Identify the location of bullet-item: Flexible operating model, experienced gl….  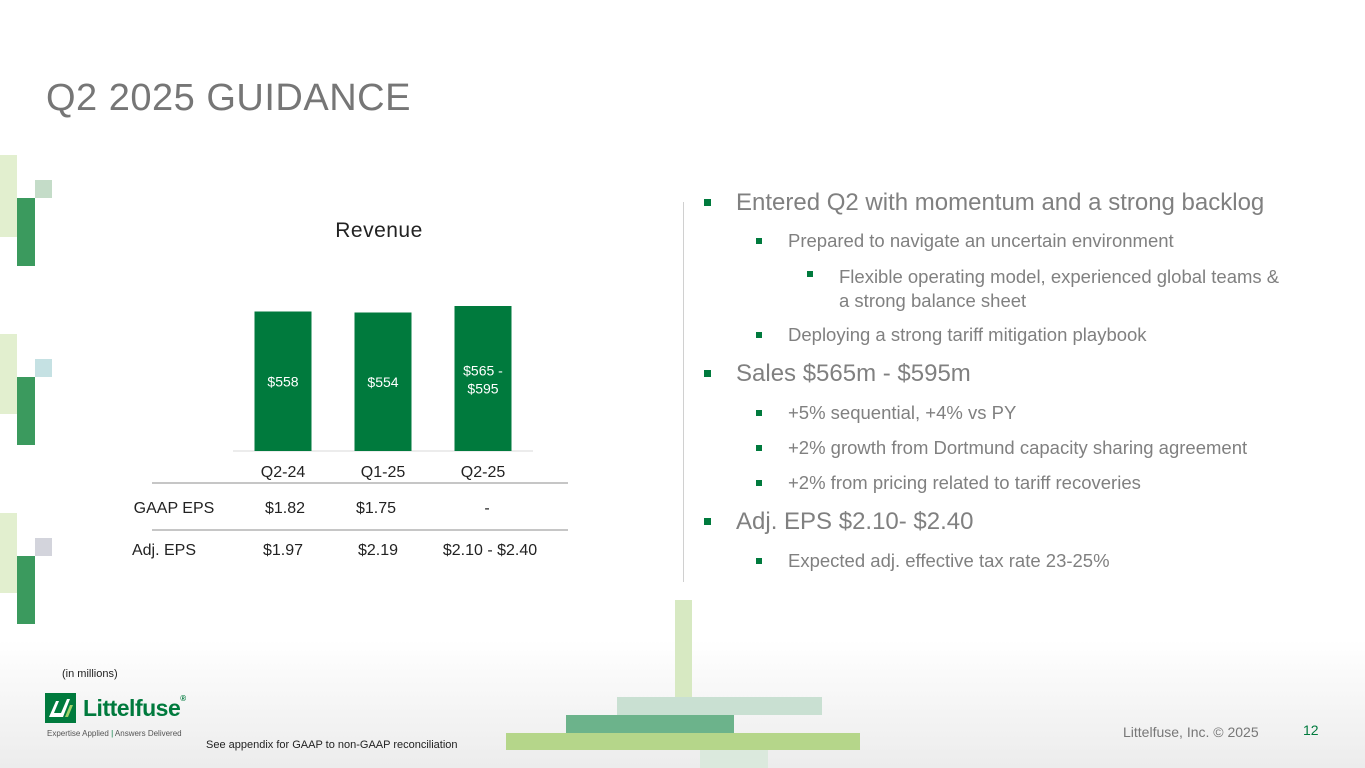
(1043, 289).